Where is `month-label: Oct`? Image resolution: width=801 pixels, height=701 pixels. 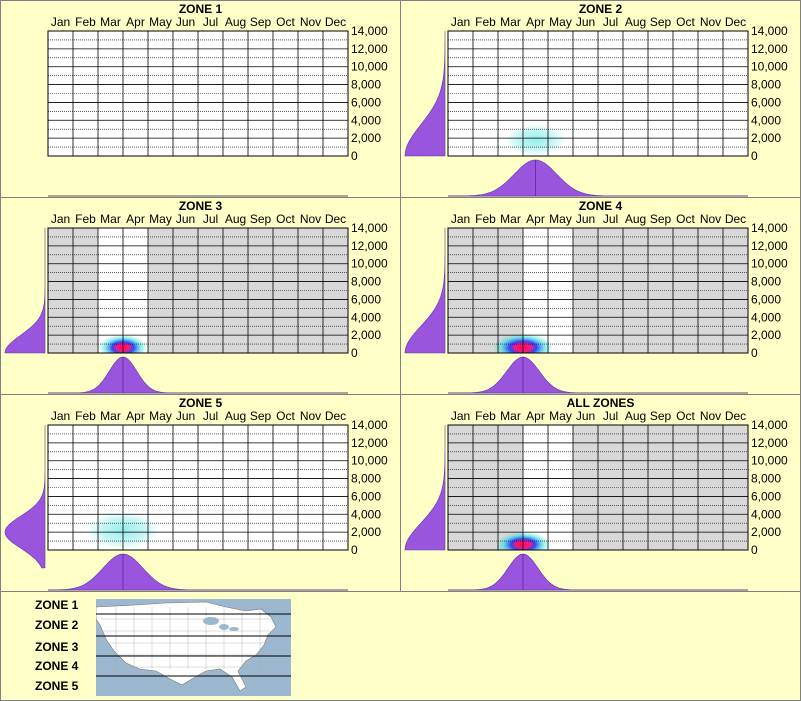 month-label: Oct is located at coordinates (285, 416).